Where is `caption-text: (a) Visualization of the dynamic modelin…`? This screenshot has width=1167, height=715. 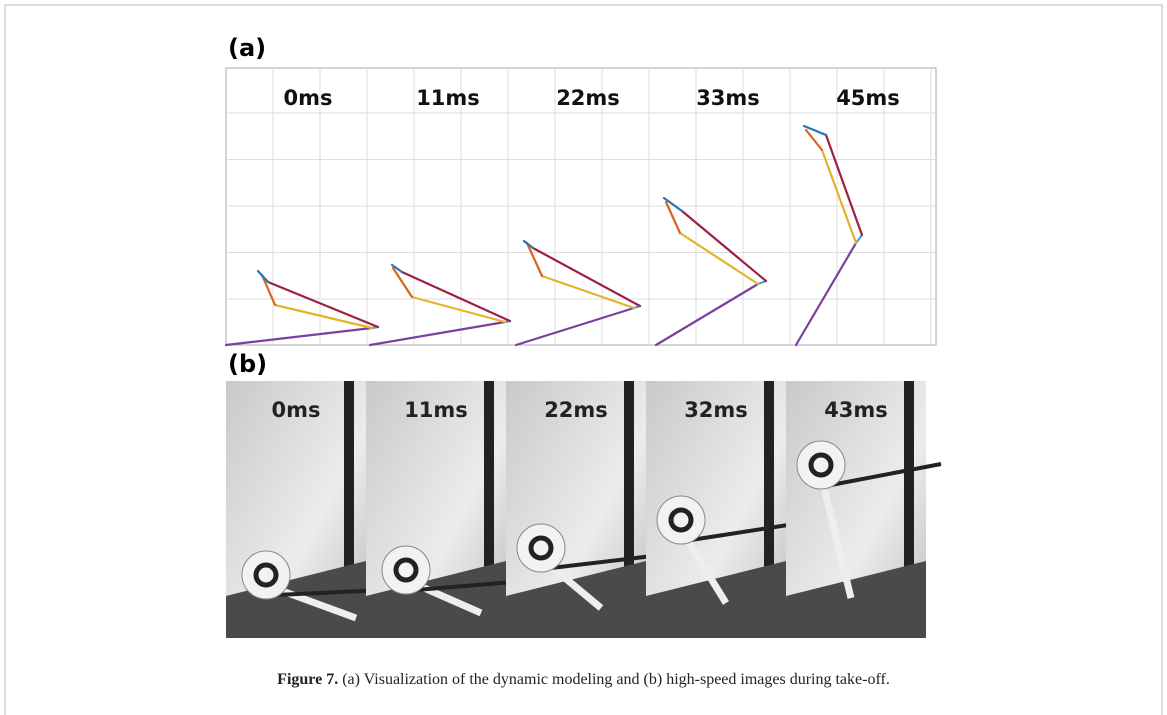 caption-text: (a) Visualization of the dynamic modelin… is located at coordinates (616, 679).